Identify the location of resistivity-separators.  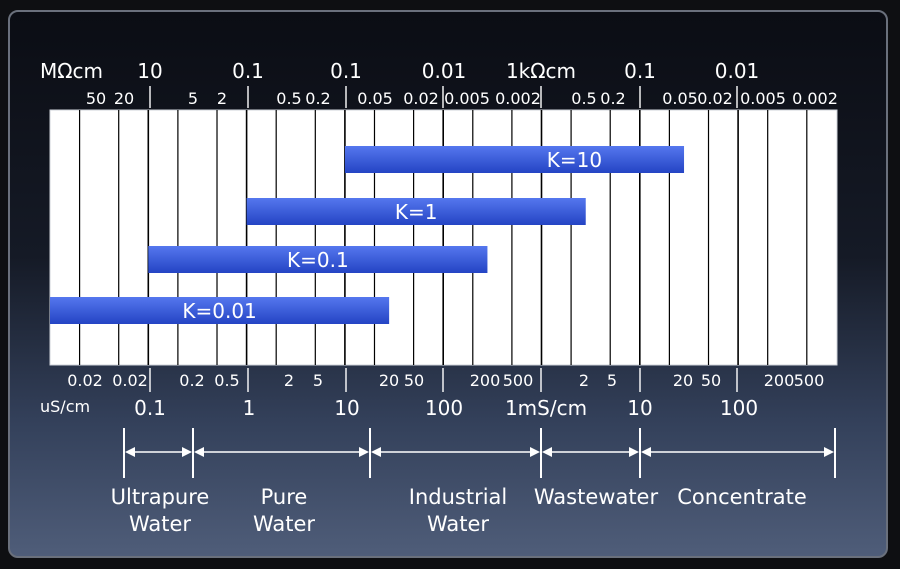
(443, 97).